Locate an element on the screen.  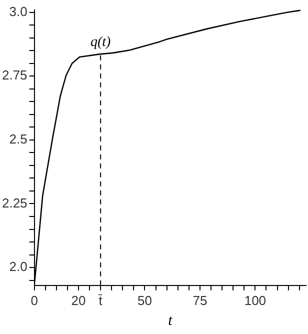
y-tick-label: 2.75 is located at coordinates (15, 75).